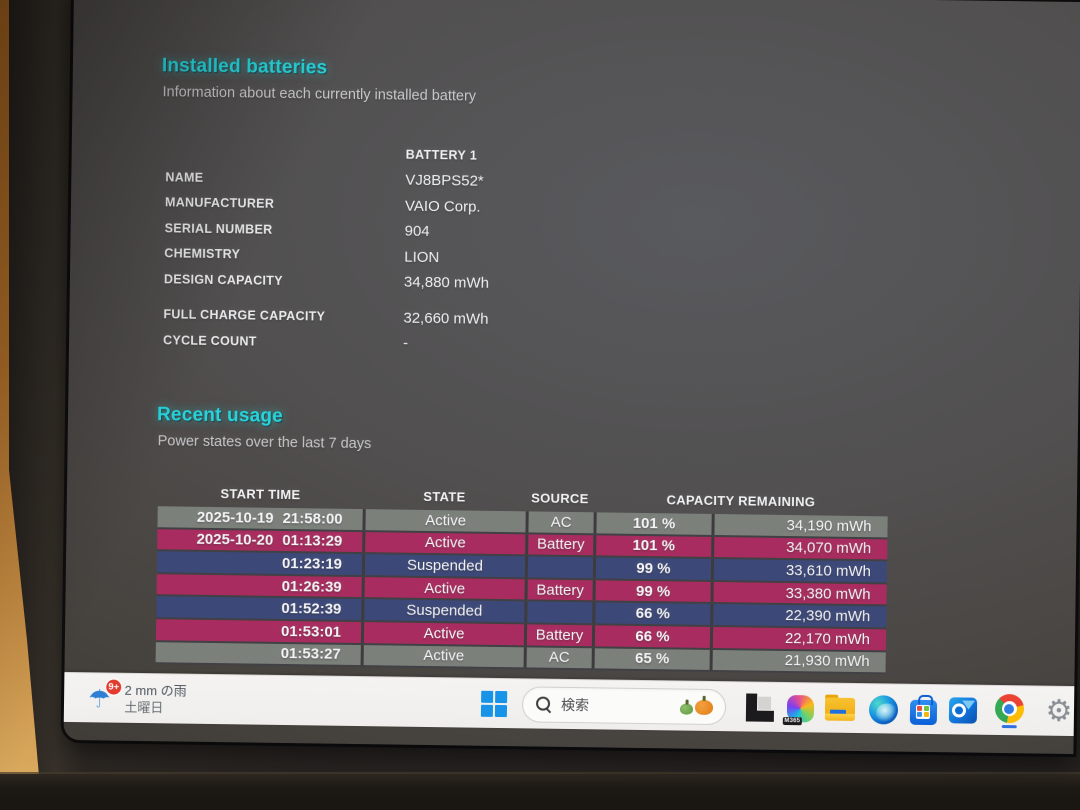 The image size is (1080, 810). I want to click on start-time-cell: 2025-10-19 21:58:00, so click(269, 518).